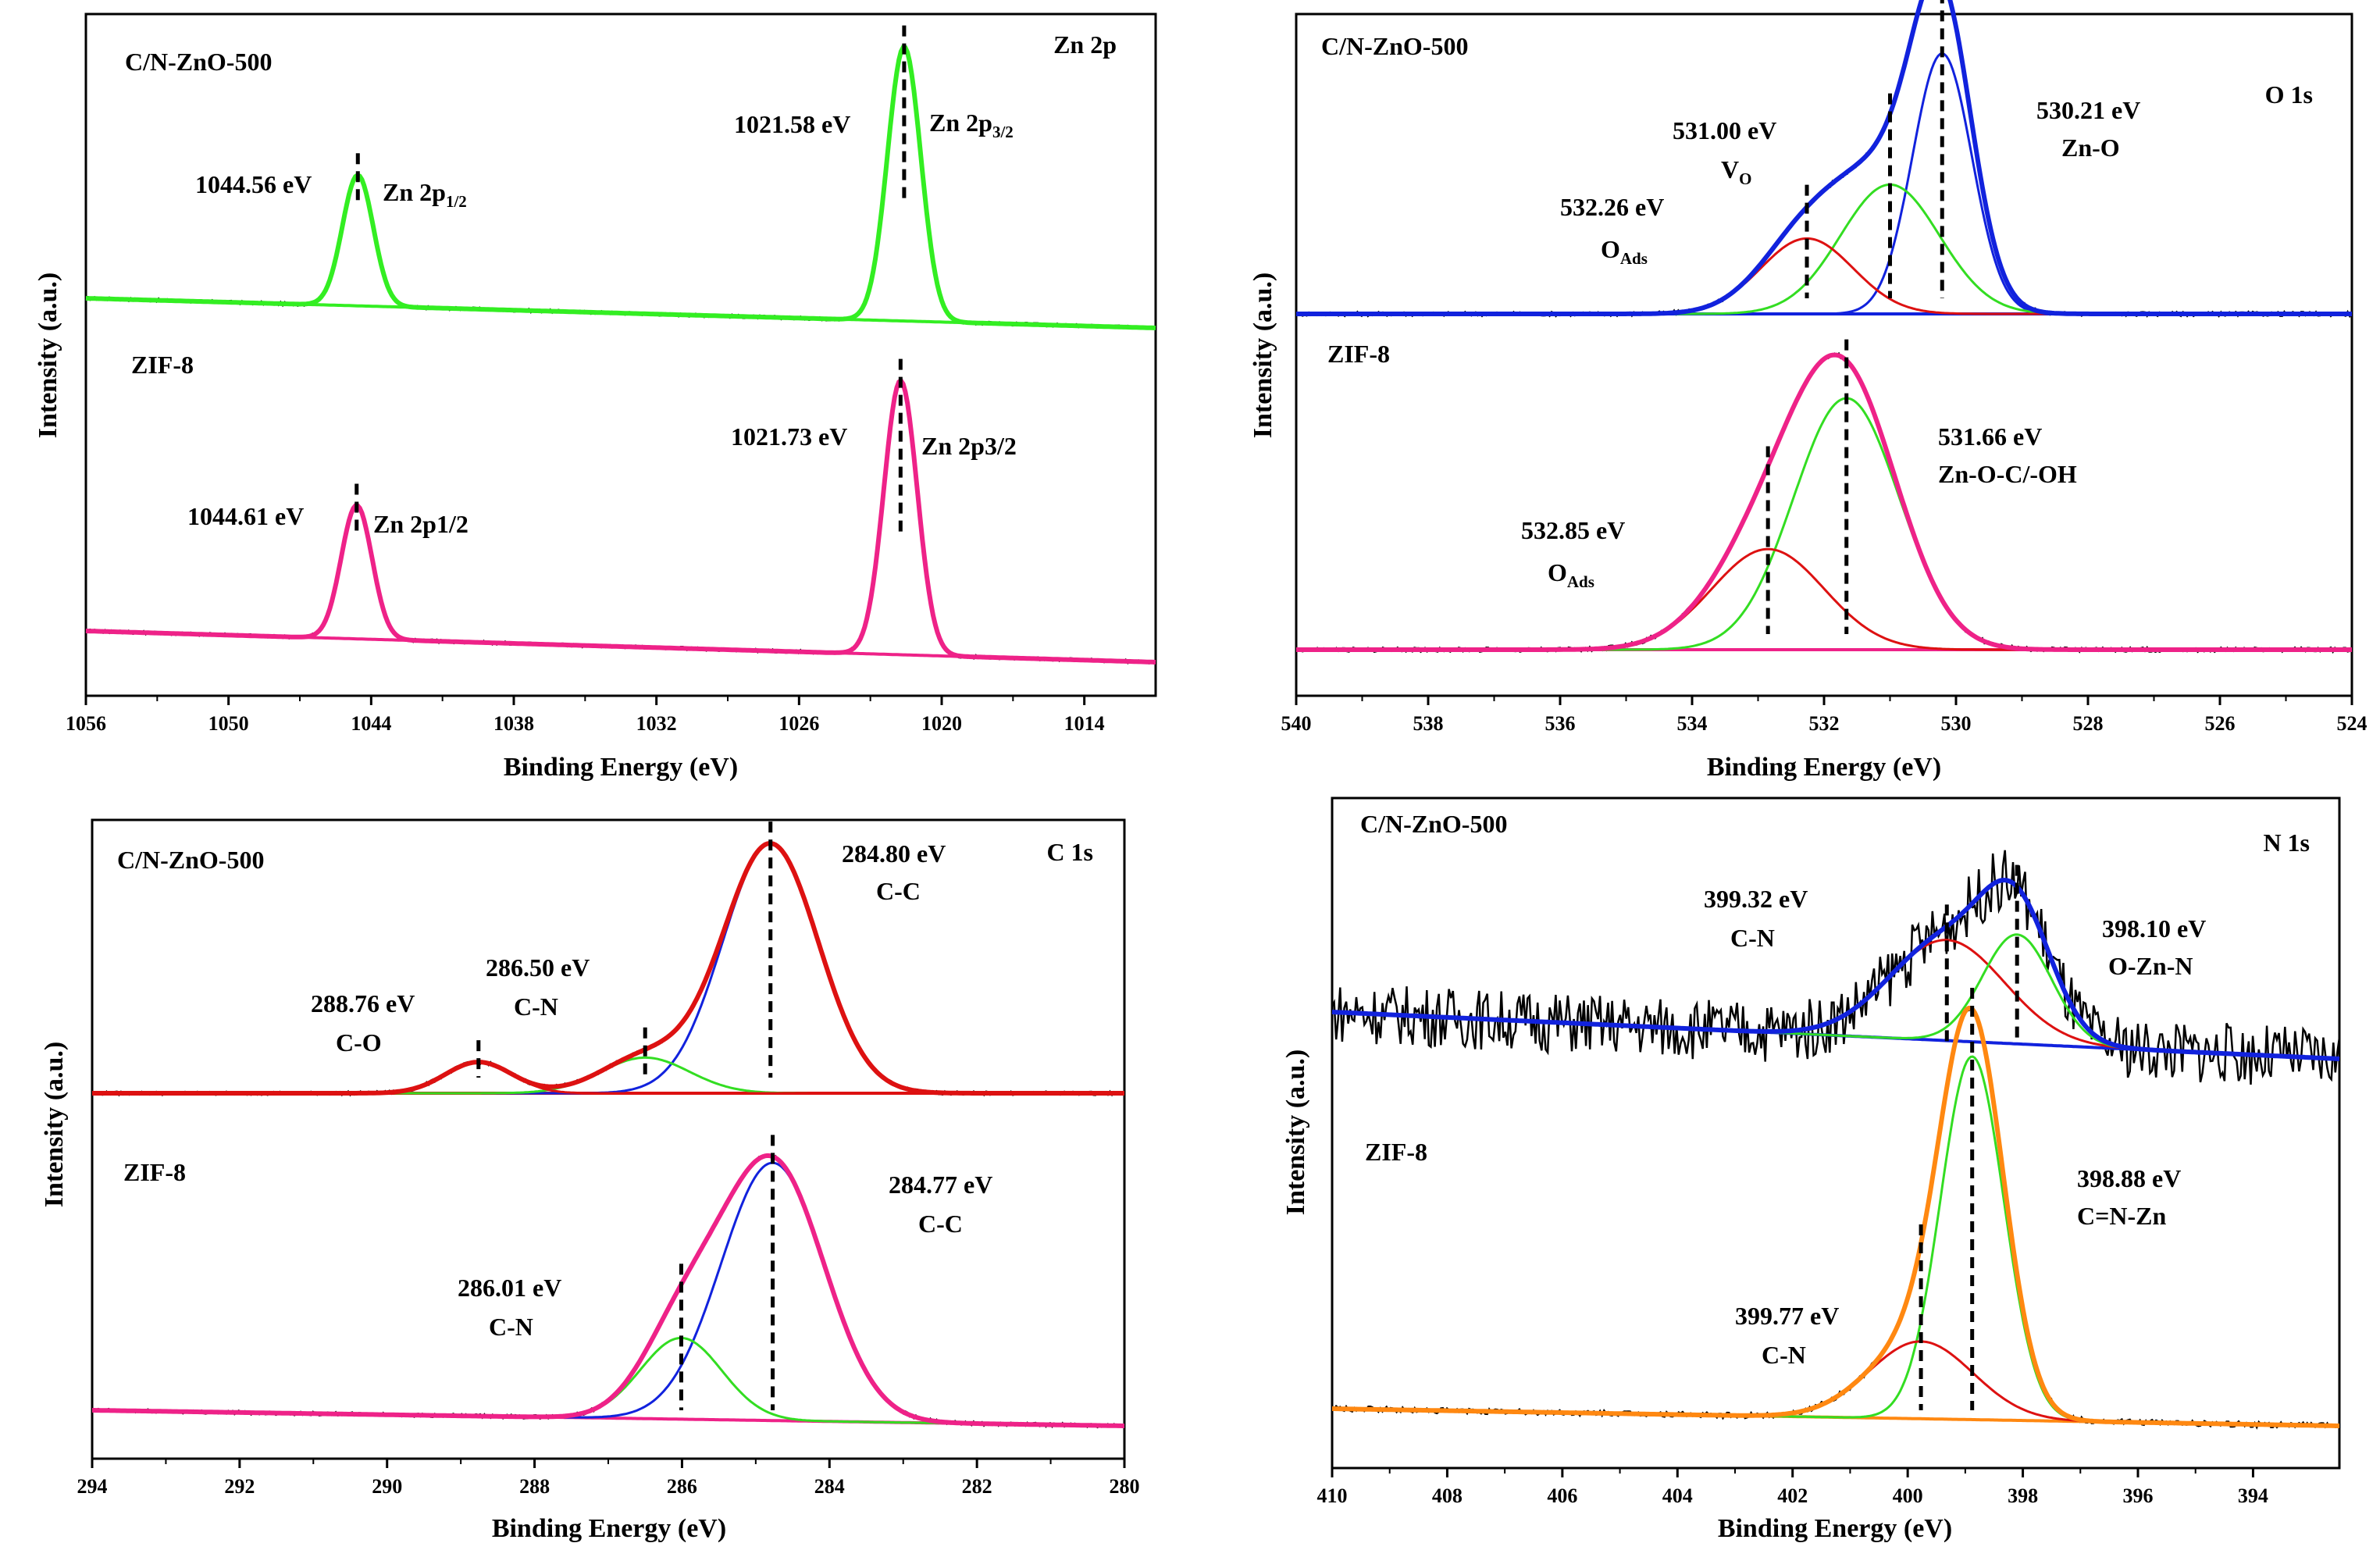 This screenshot has height=1568, width=2380. I want to click on peak-label: 284.77 eV, so click(940, 1185).